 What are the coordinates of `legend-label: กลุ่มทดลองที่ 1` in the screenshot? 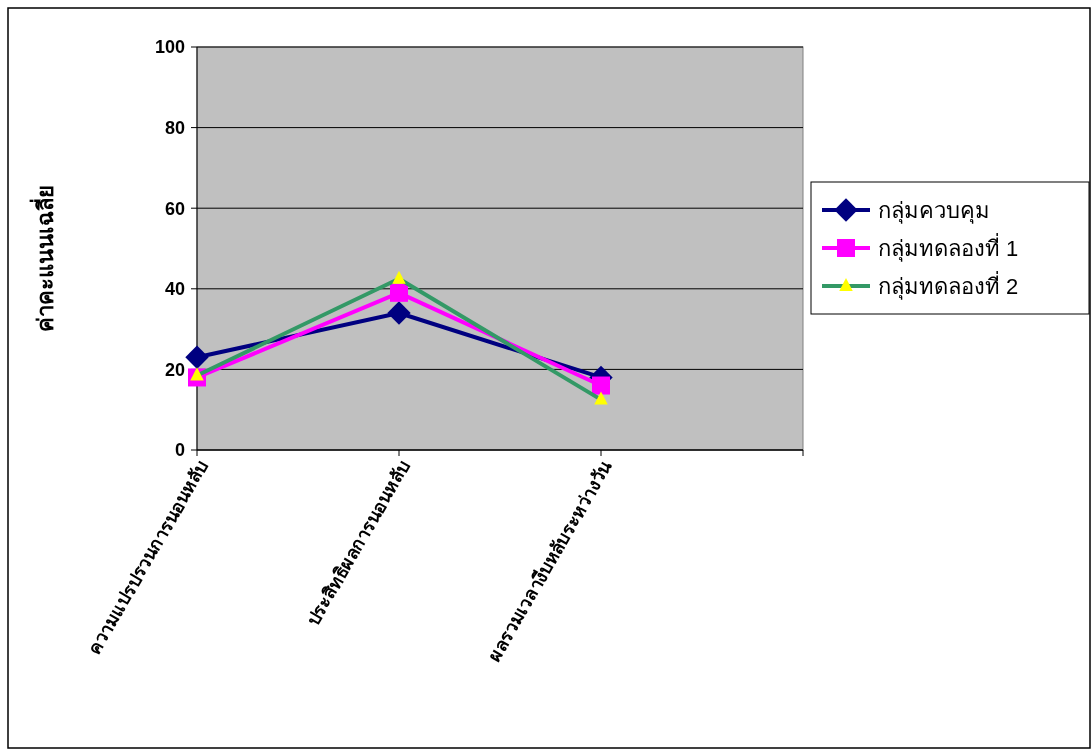 It's located at (948, 247).